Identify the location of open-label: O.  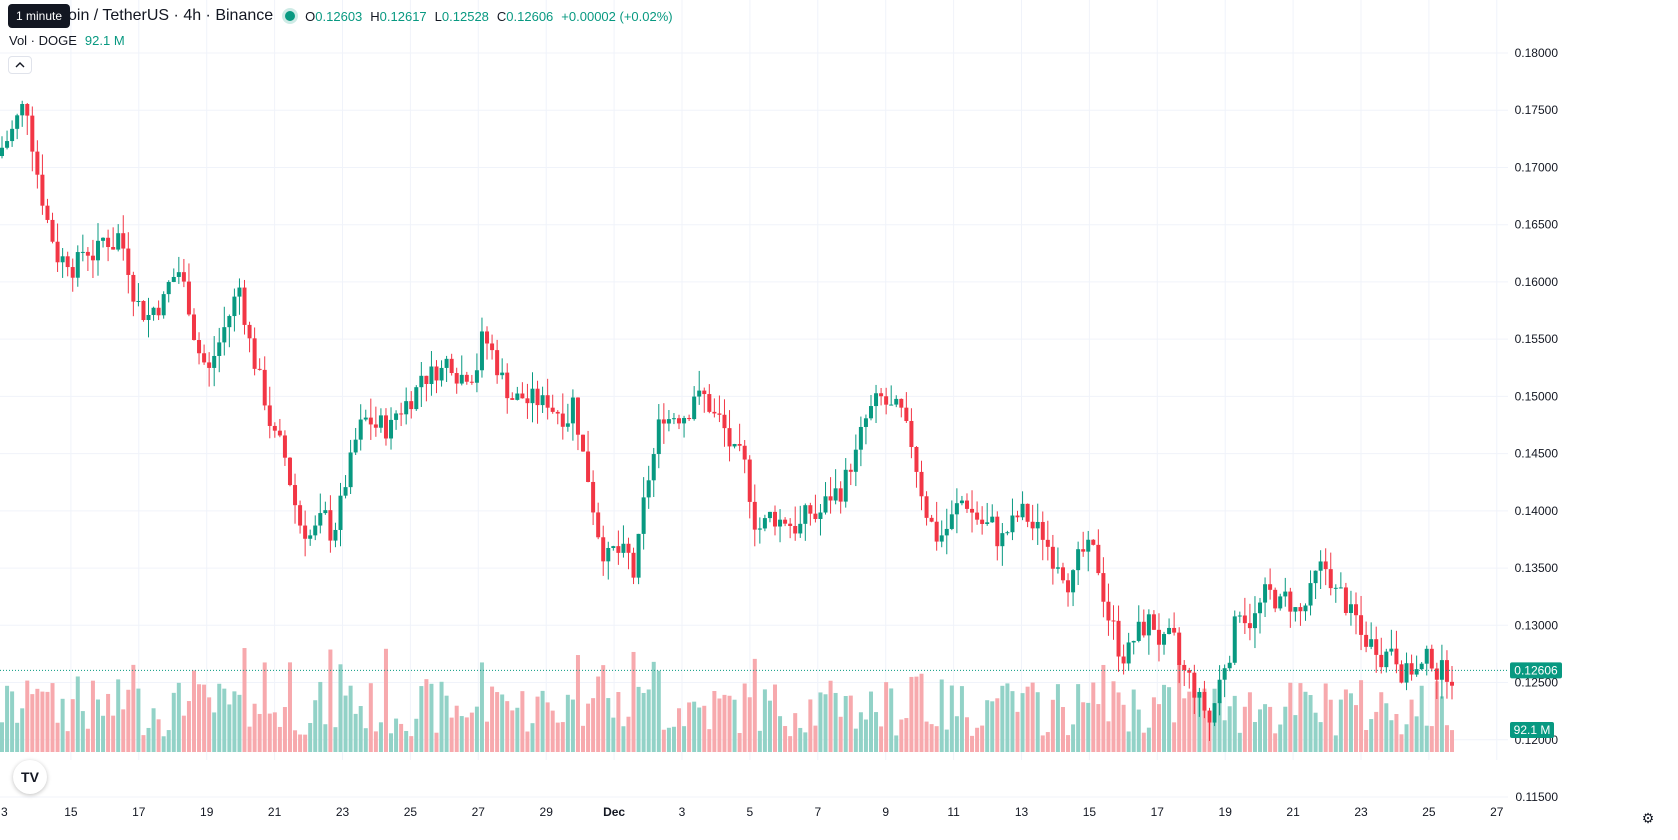
(310, 16).